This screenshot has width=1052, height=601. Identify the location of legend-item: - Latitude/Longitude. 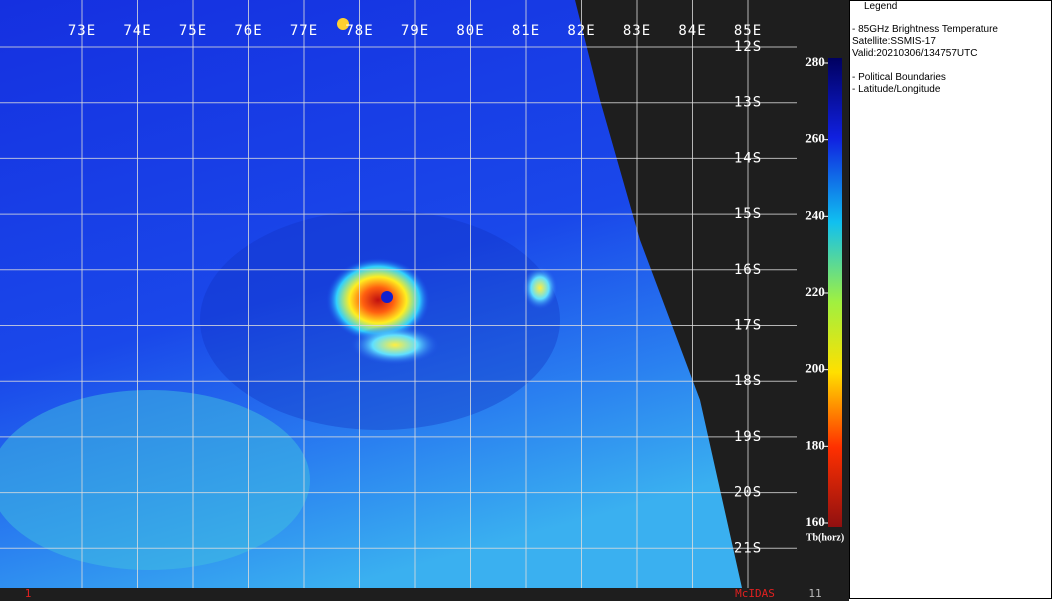
(896, 89).